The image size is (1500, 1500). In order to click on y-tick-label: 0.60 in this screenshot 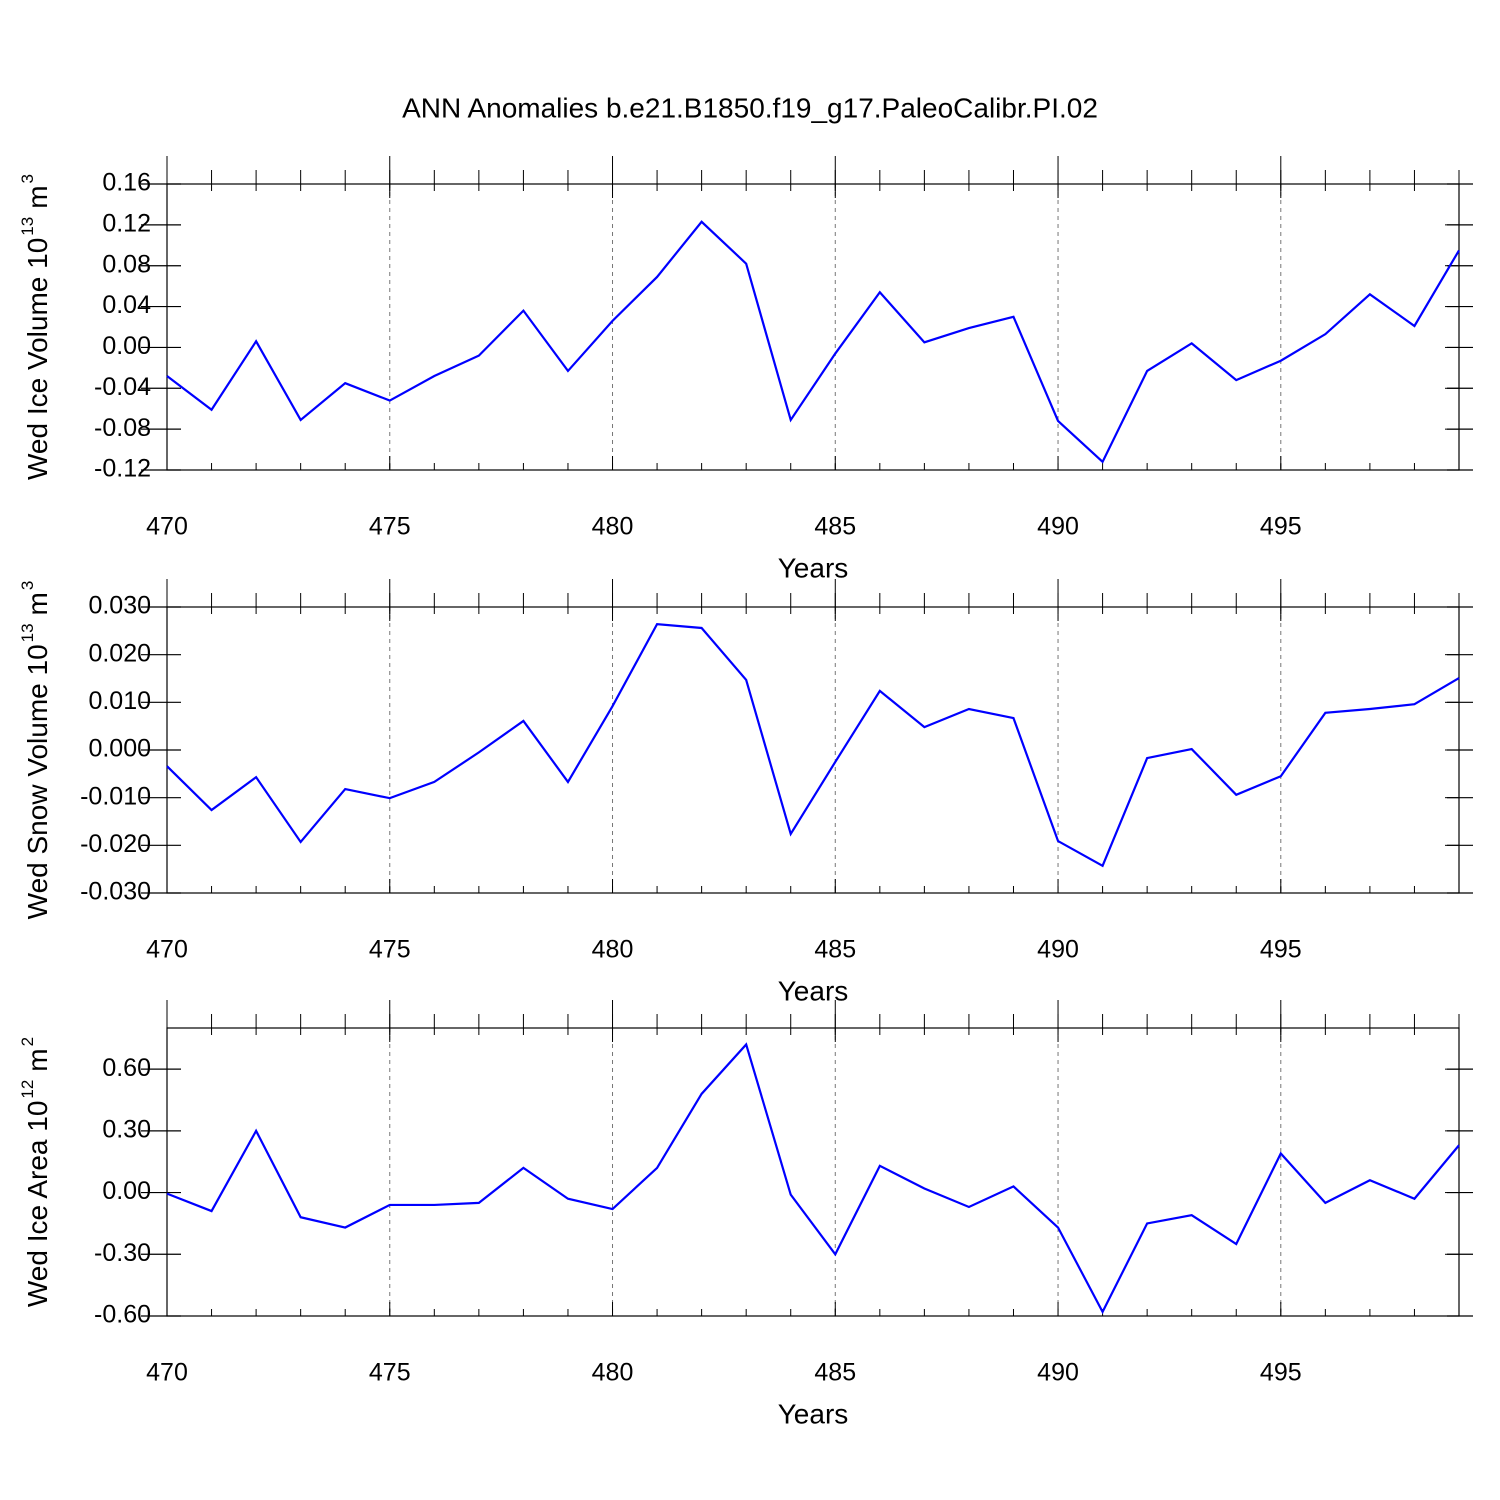, I will do `click(126, 1068)`.